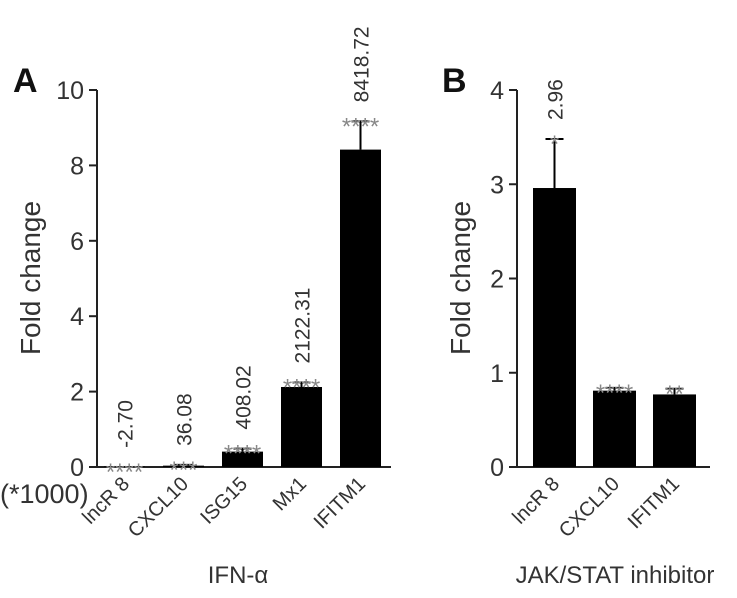 The height and width of the screenshot is (598, 737). I want to click on panel-b-xlabel: JAK/STAT inhibitor, so click(615, 575).